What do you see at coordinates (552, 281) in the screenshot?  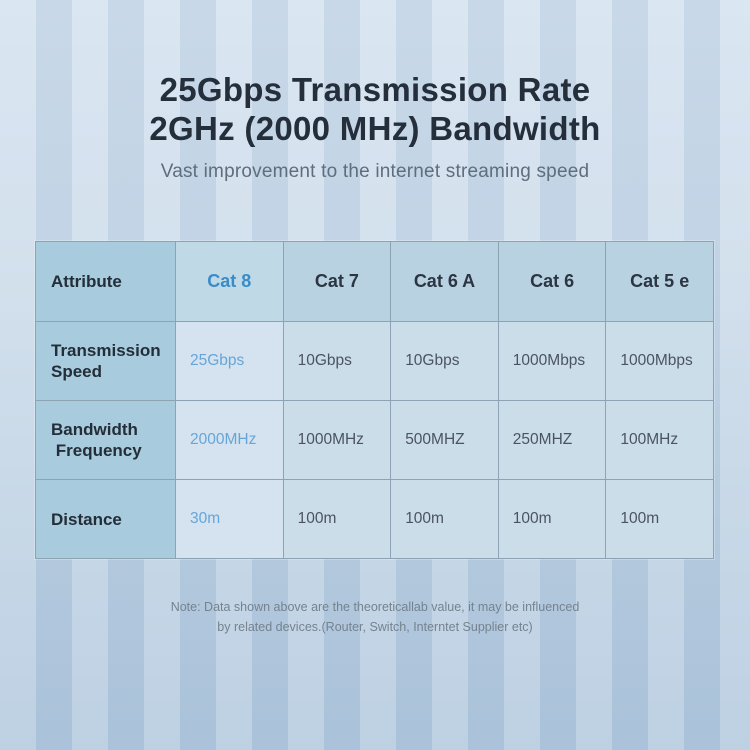 I see `column-header-cat6: Cat 6` at bounding box center [552, 281].